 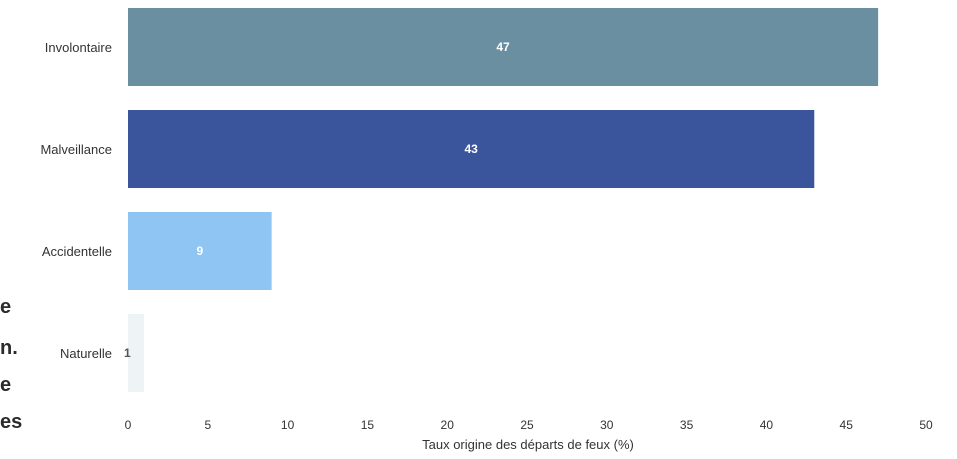 I want to click on x-tick-25: 25, so click(x=527, y=425).